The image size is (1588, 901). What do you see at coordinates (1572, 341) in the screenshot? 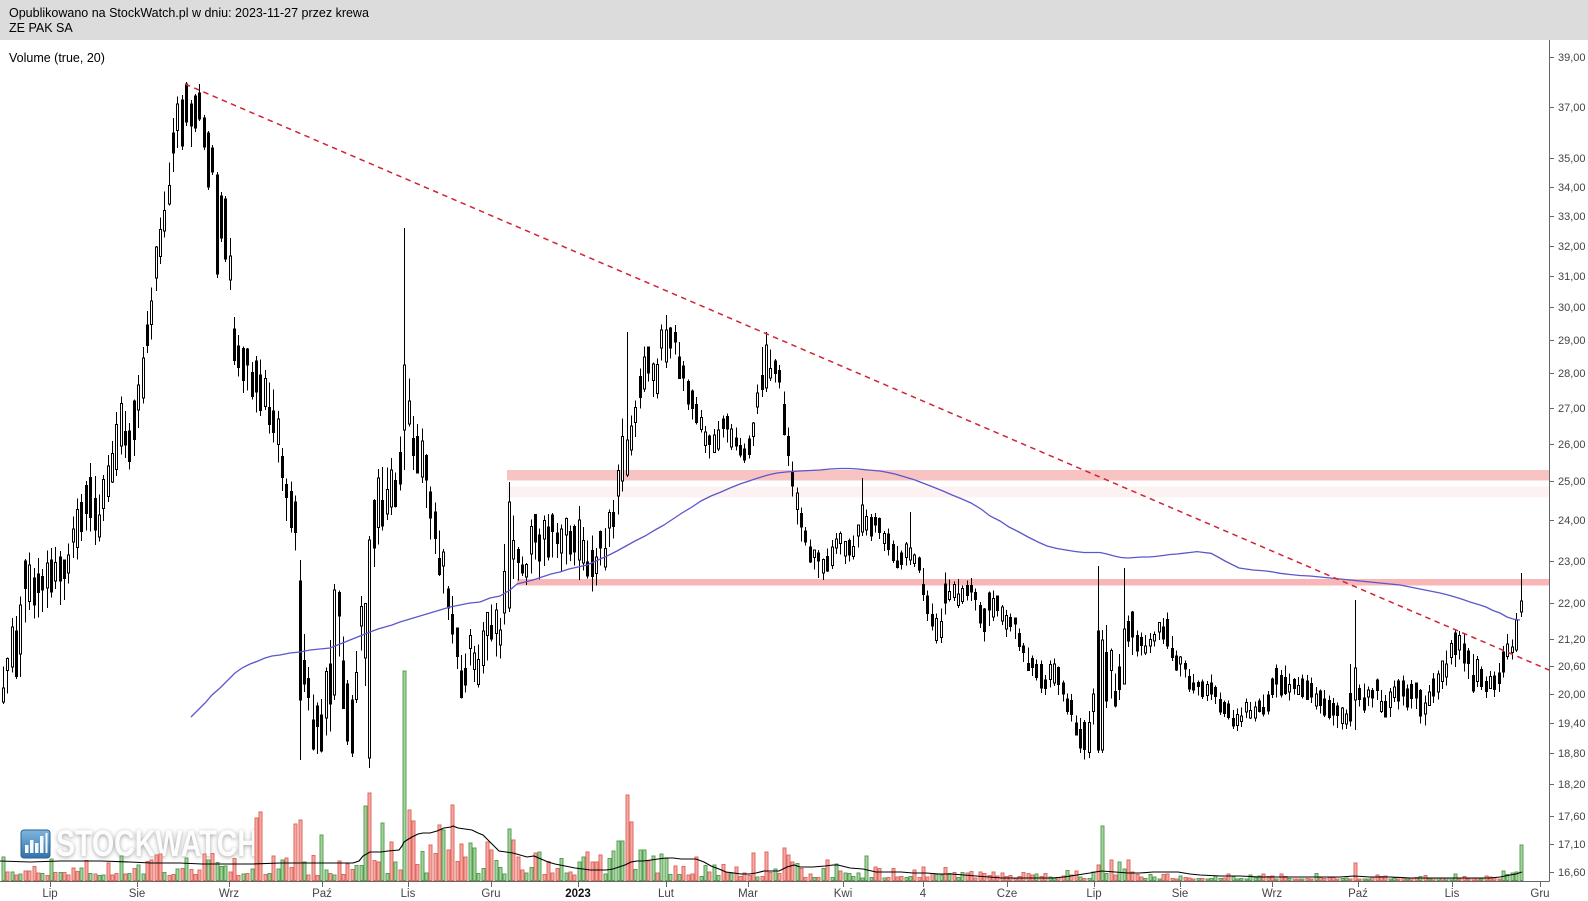
I see `svg-text: 29,00` at bounding box center [1572, 341].